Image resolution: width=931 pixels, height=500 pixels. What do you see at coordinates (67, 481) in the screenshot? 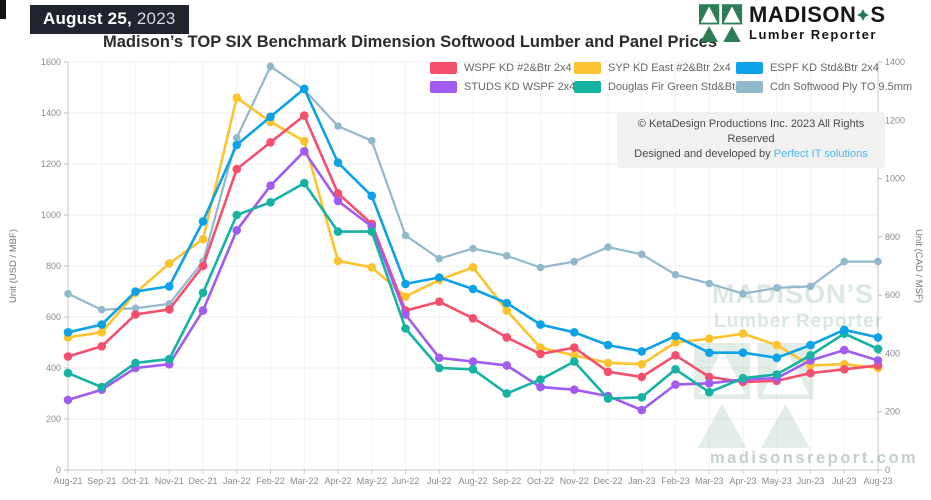
I see `svg-text: Aug-21` at bounding box center [67, 481].